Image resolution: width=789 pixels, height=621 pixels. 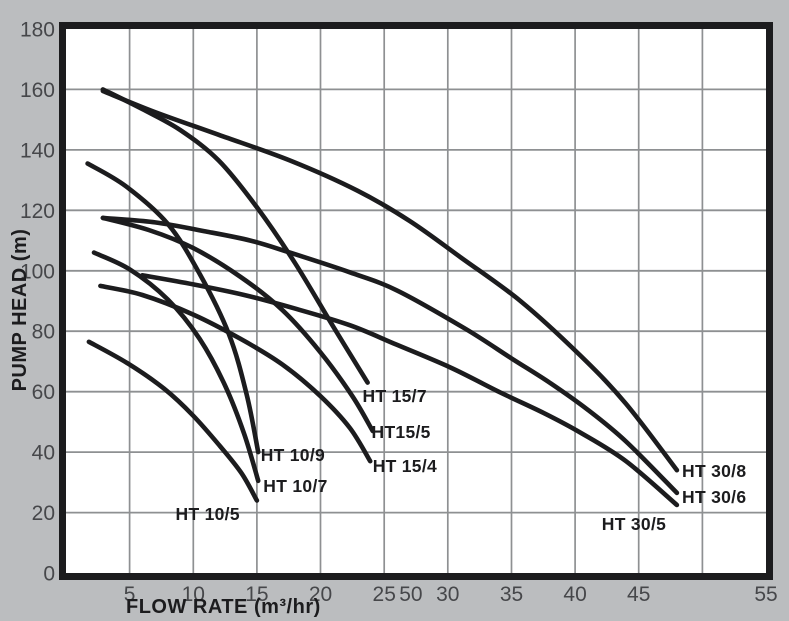 What do you see at coordinates (208, 514) in the screenshot?
I see `curve-label-ht-10-5: HT 10/5` at bounding box center [208, 514].